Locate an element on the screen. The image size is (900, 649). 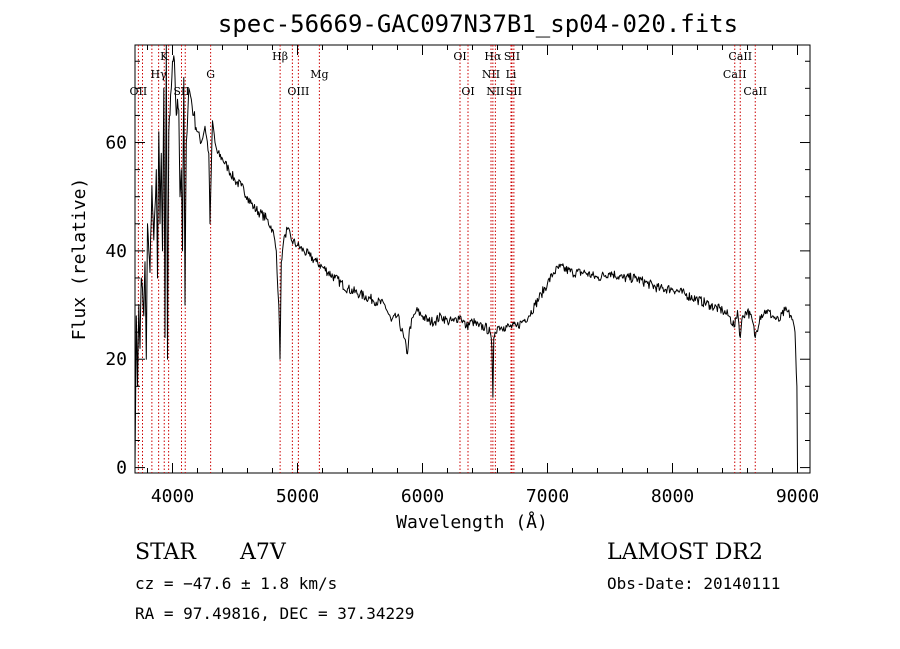
chart-title: spec-56669-GAC097N37B1_sp04-020.fits is located at coordinates (478, 24).